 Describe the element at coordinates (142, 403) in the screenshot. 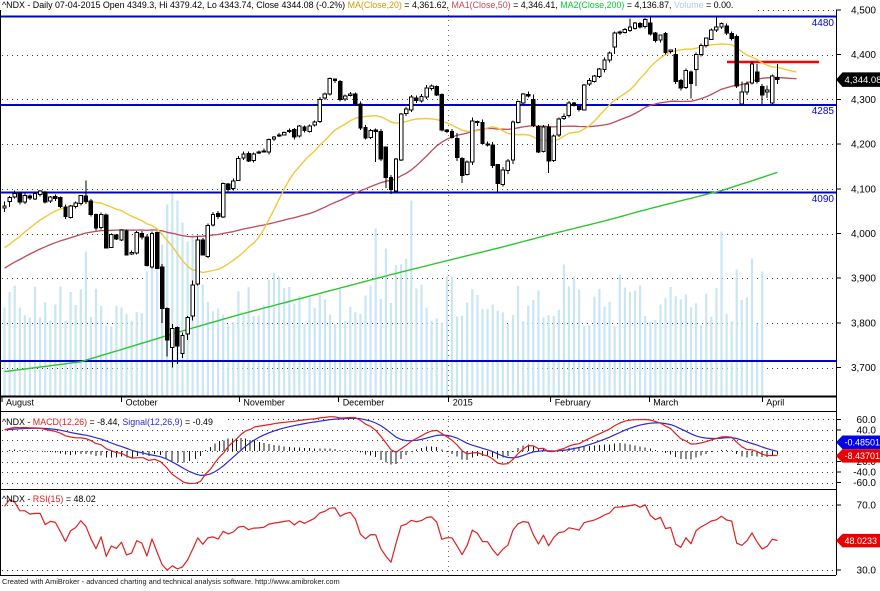

I see `svg-text: October` at that location.